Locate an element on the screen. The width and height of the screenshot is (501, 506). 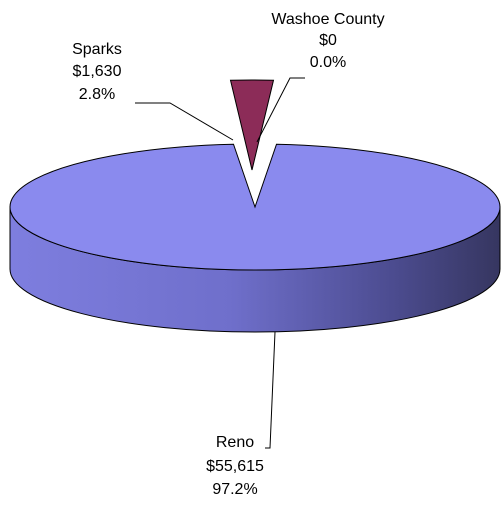
slice-percent-reno: 97.2% is located at coordinates (234, 489).